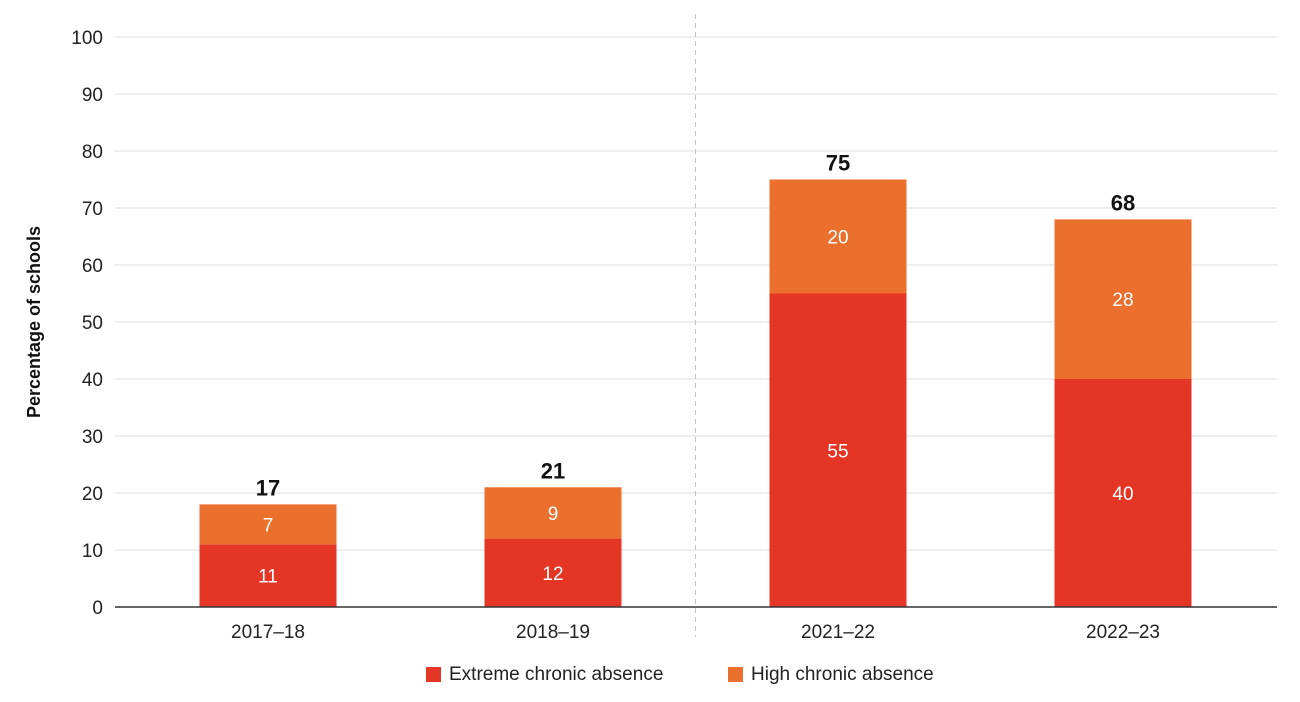 Image resolution: width=1300 pixels, height=702 pixels. I want to click on x-tick-label: 2018–19, so click(553, 632).